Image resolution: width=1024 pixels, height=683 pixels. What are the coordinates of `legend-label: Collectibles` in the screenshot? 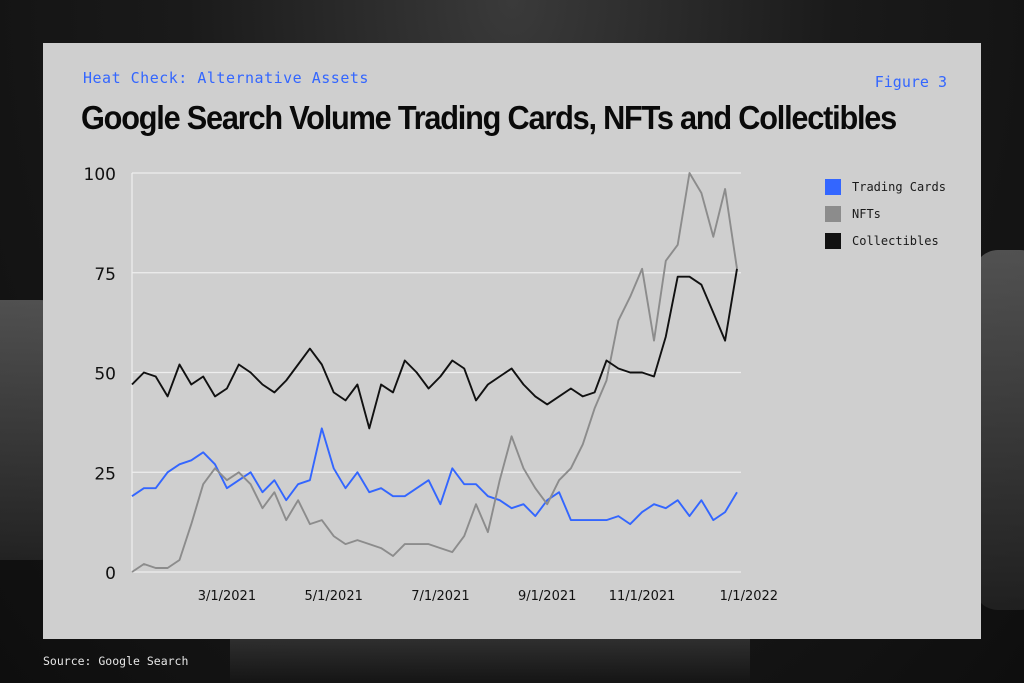 It's located at (895, 240).